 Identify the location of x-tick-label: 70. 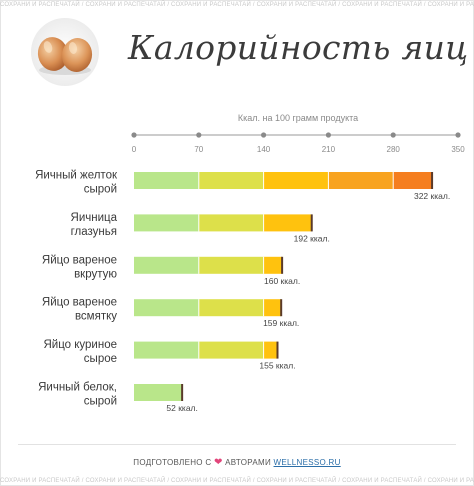
(198, 149).